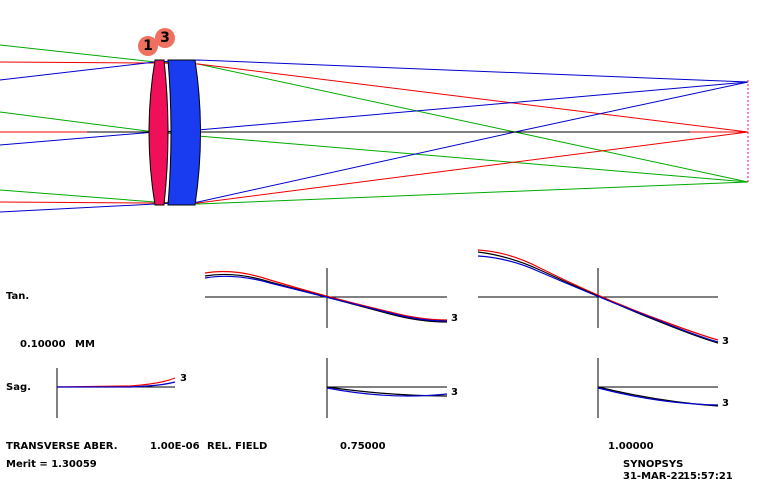 This screenshot has height=483, width=775. Describe the element at coordinates (631, 446) in the screenshot. I see `field-value: 1.00000` at that location.